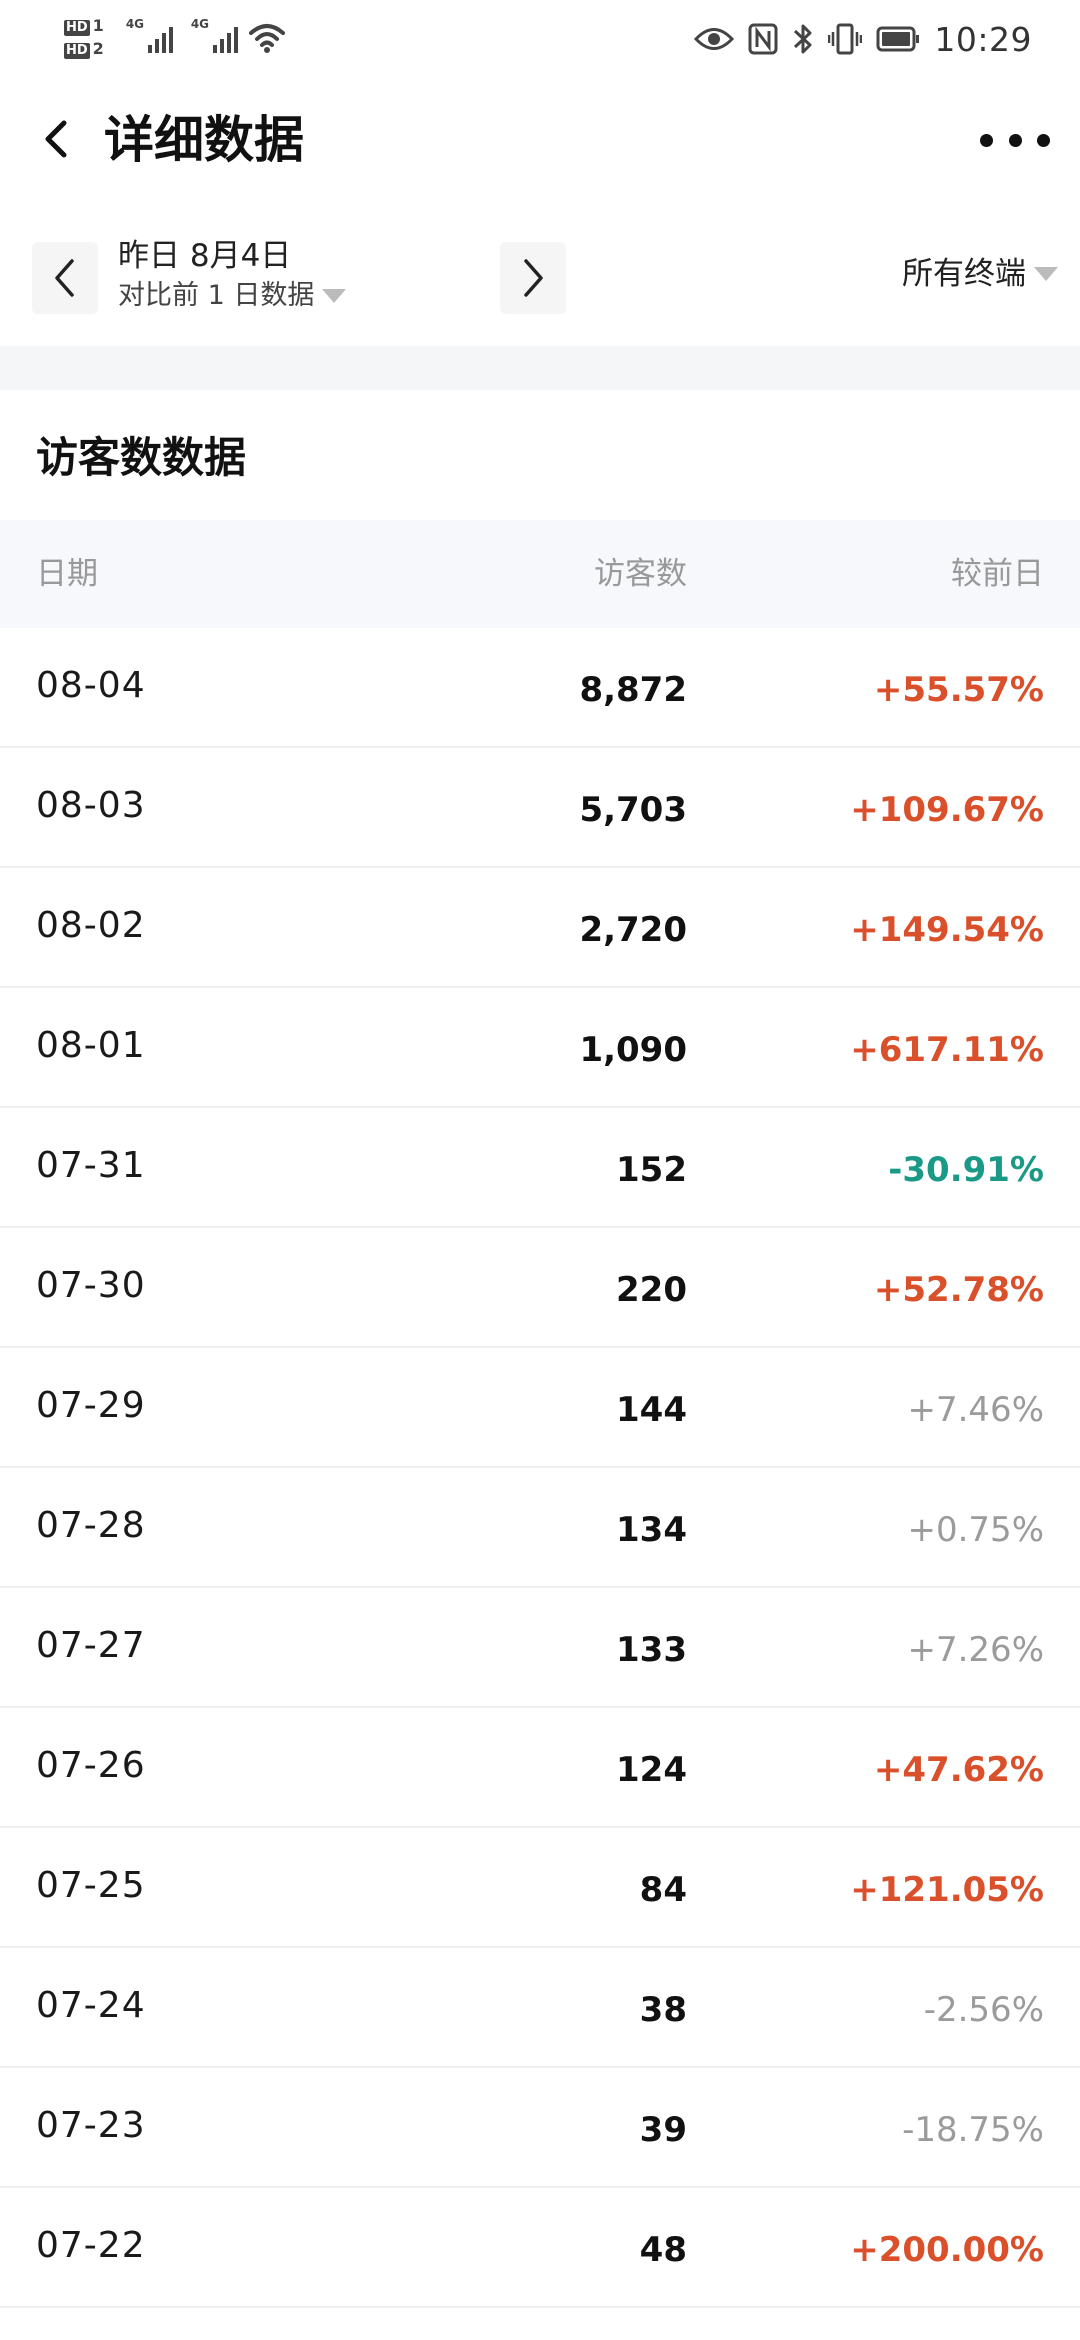 The image size is (1080, 2340). I want to click on table-row: 07-31 152 -30.91%, so click(540, 1168).